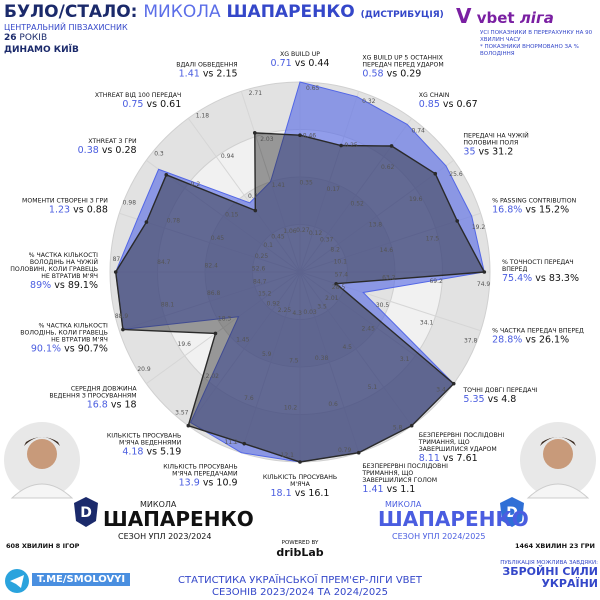  Describe the element at coordinates (342, 274) in the screenshot. I see `scale-label: 57.4` at that location.